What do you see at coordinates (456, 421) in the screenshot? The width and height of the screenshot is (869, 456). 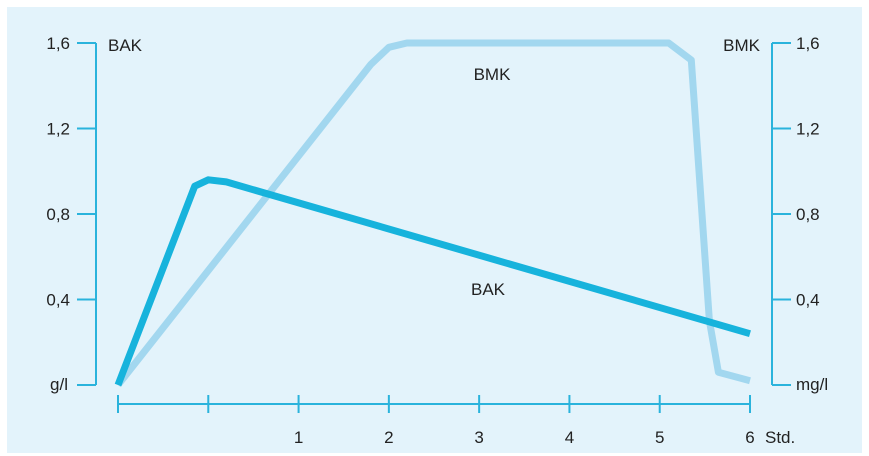 I see `x-axis: 1 2 3 4 5 6 Std.` at bounding box center [456, 421].